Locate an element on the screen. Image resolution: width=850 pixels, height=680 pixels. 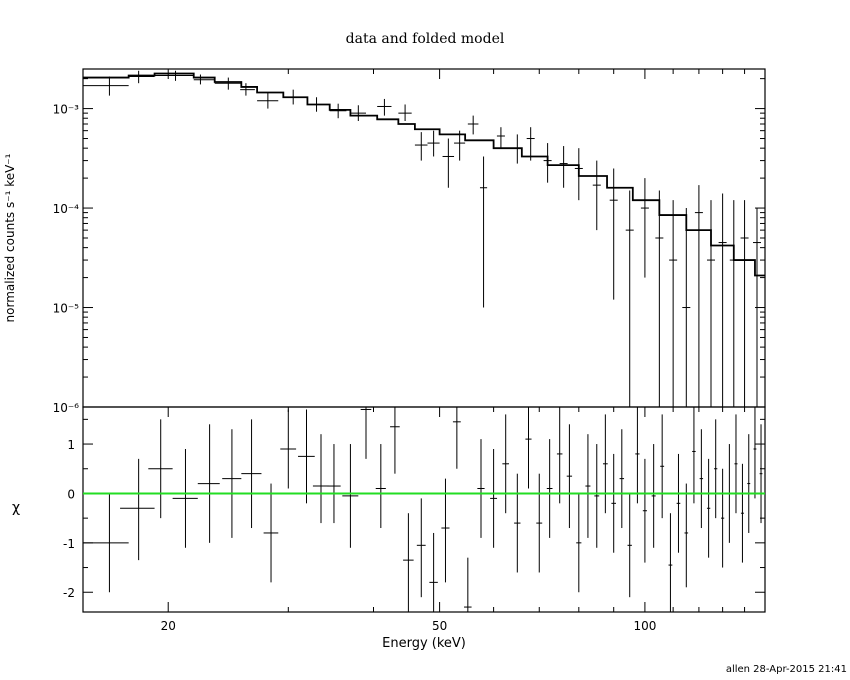
x-axis-label: Energy (keV) is located at coordinates (424, 643).